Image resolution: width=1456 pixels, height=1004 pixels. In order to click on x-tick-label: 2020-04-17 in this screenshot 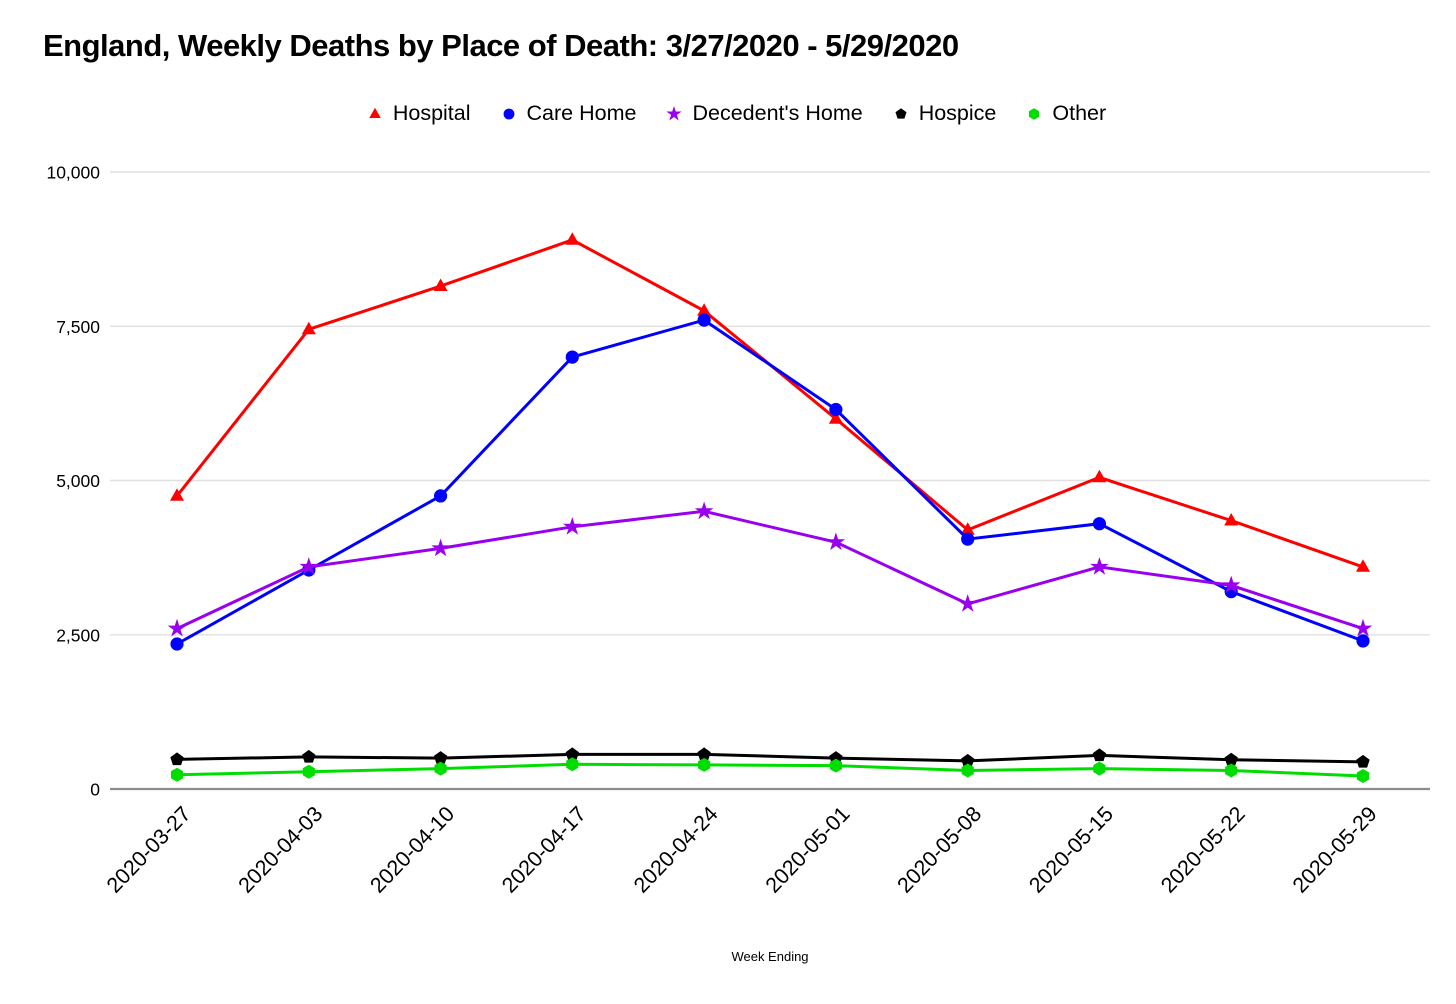, I will do `click(544, 850)`.